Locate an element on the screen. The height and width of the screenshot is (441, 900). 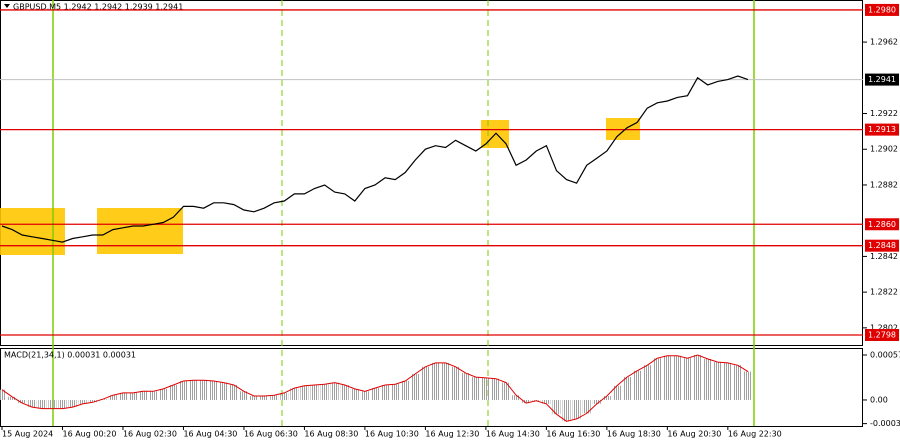
y-tick-label: 1.2962 is located at coordinates (884, 42).